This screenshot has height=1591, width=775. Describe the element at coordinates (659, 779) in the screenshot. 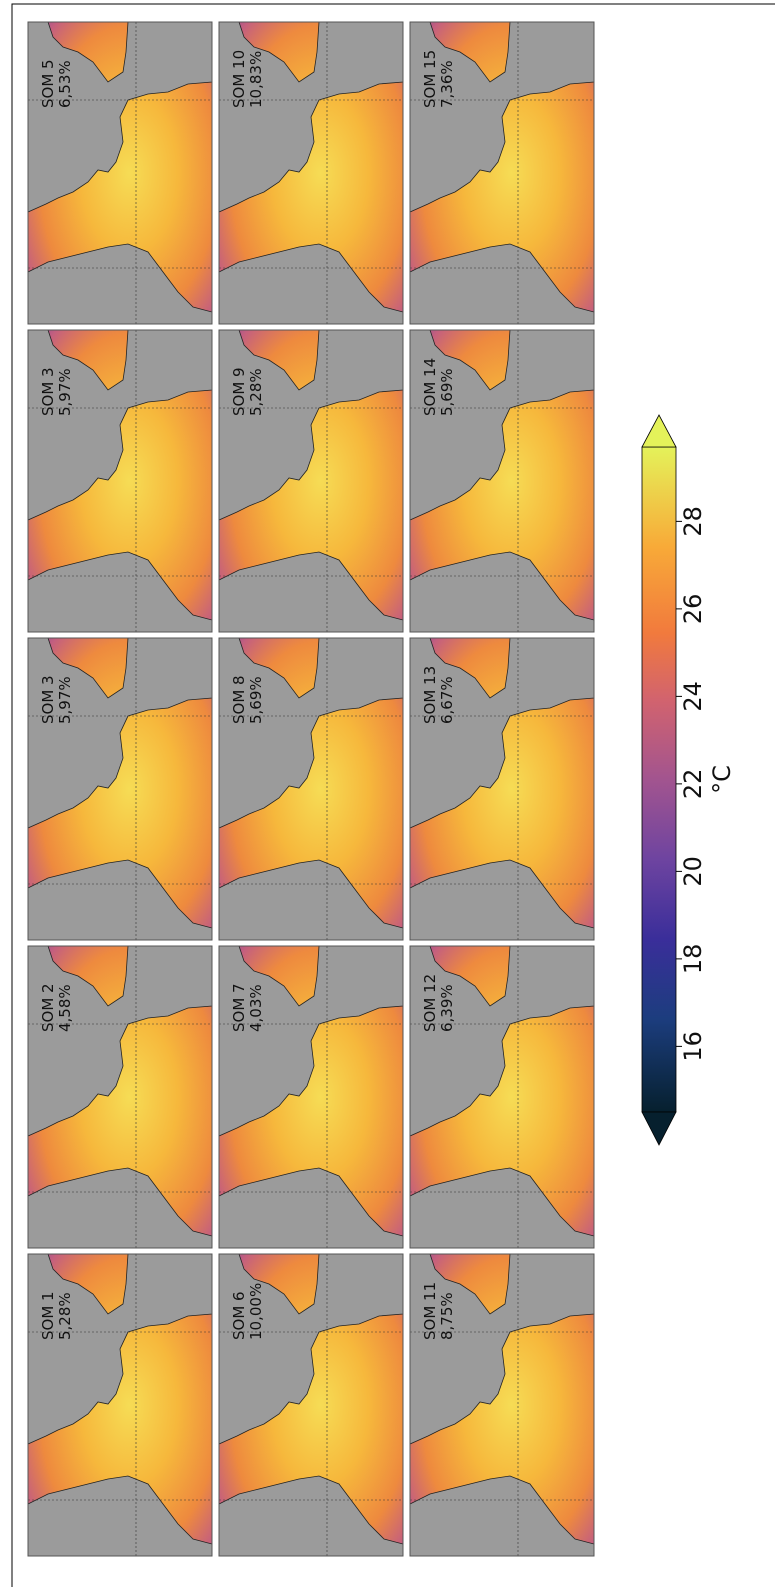

I see `colorbar-body` at that location.